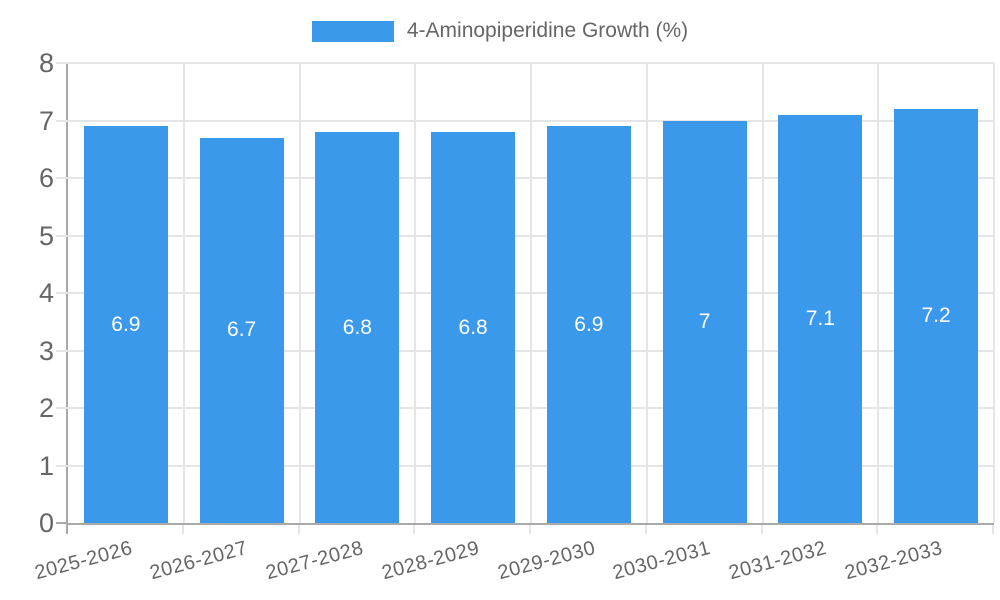  Describe the element at coordinates (46, 350) in the screenshot. I see `y-axis-tick-label: 3` at that location.